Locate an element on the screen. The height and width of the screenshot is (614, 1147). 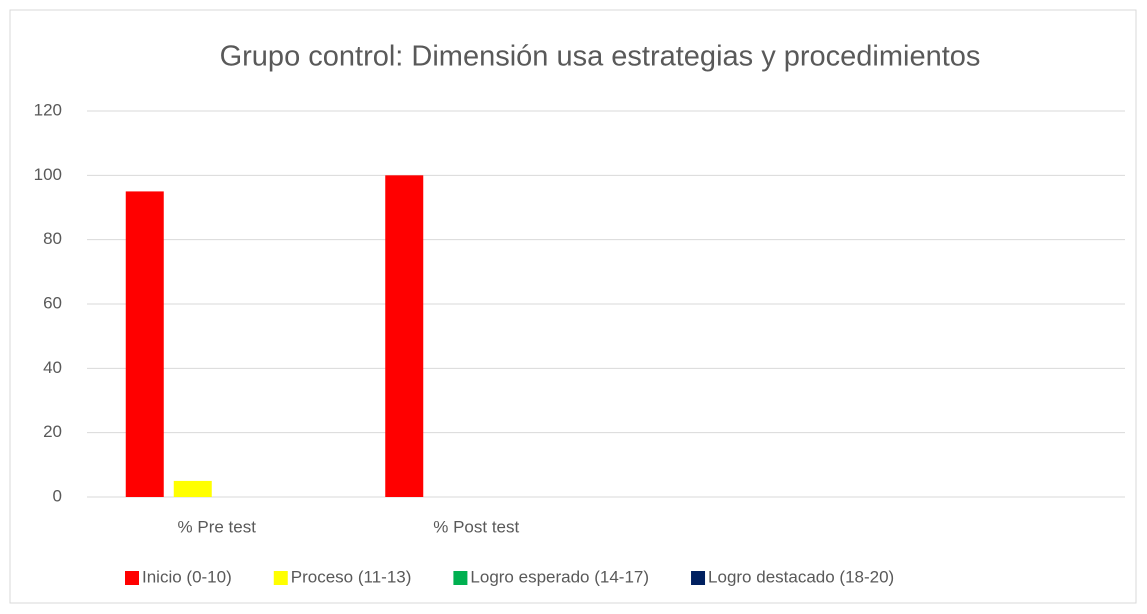
x-tick-label: % Post test is located at coordinates (476, 526).